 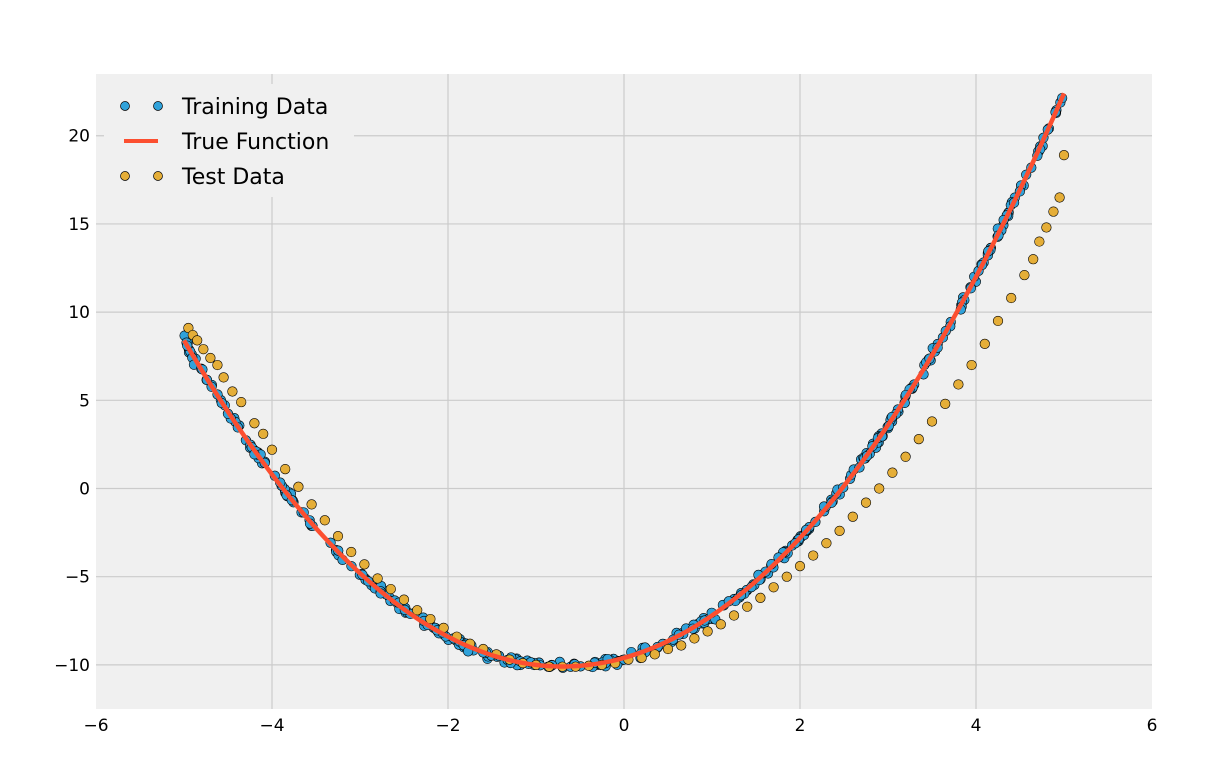 I want to click on y-tick-label: 20, so click(x=79, y=137).